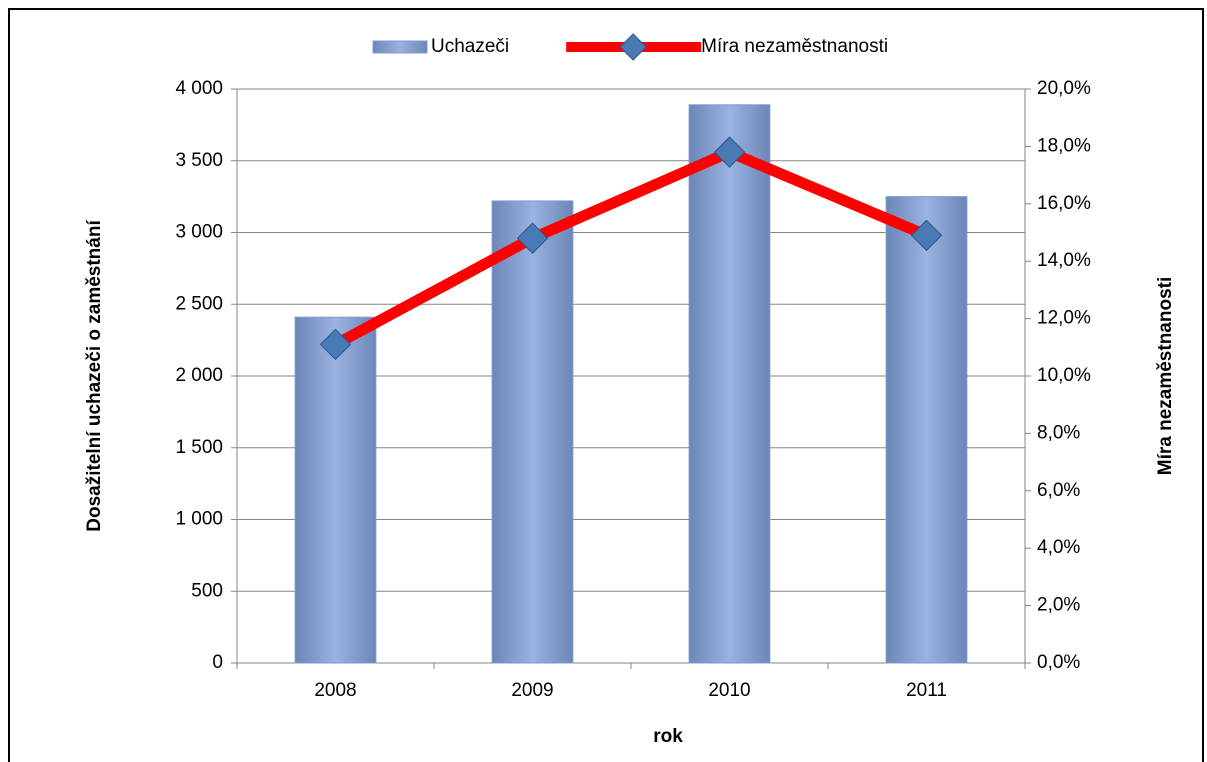 This screenshot has height=762, width=1207. I want to click on y-tick-label: 3 500, so click(199, 160).